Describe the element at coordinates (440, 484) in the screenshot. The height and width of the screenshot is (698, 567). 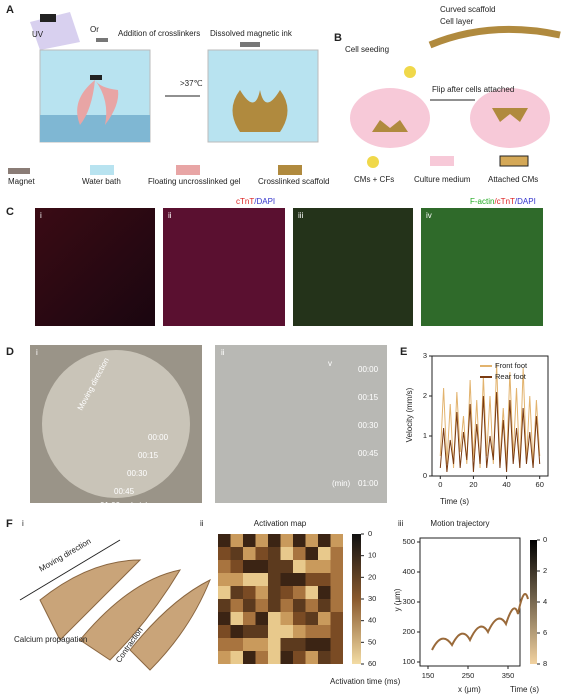
I see `x-tick-label: 0` at that location.